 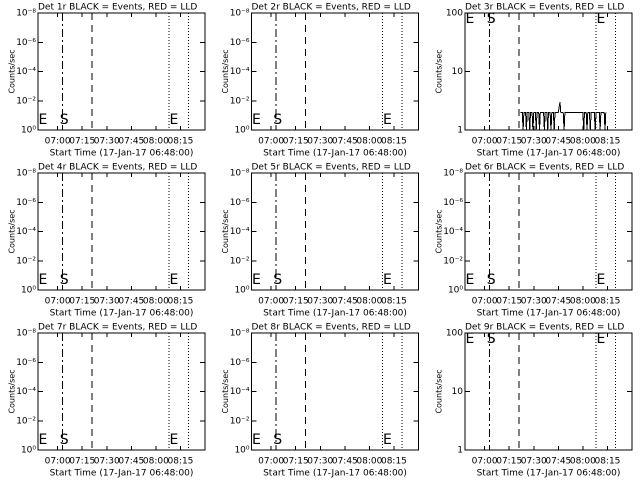 What do you see at coordinates (460, 451) in the screenshot?
I see `y-tick-label: 1` at bounding box center [460, 451].